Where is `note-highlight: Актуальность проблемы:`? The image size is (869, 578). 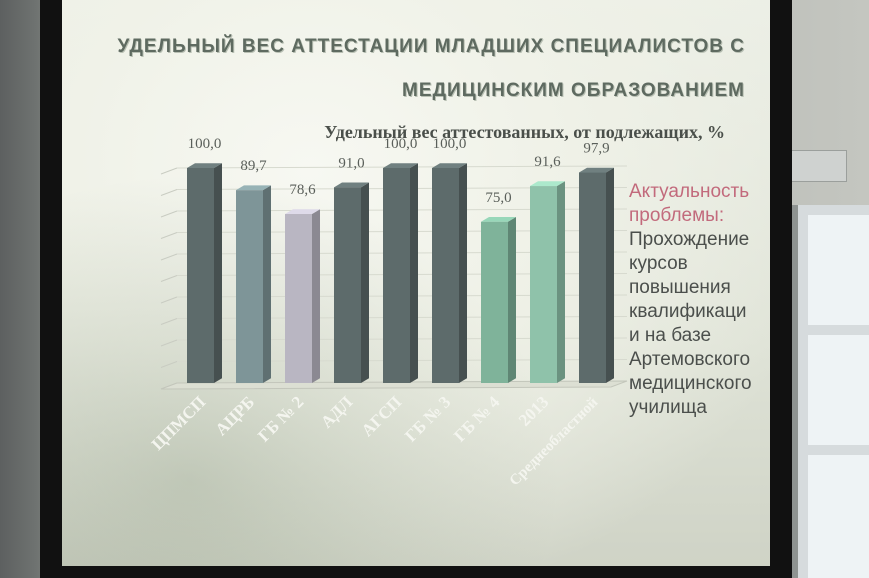 note-highlight: Актуальность проблемы: is located at coordinates (699, 204).